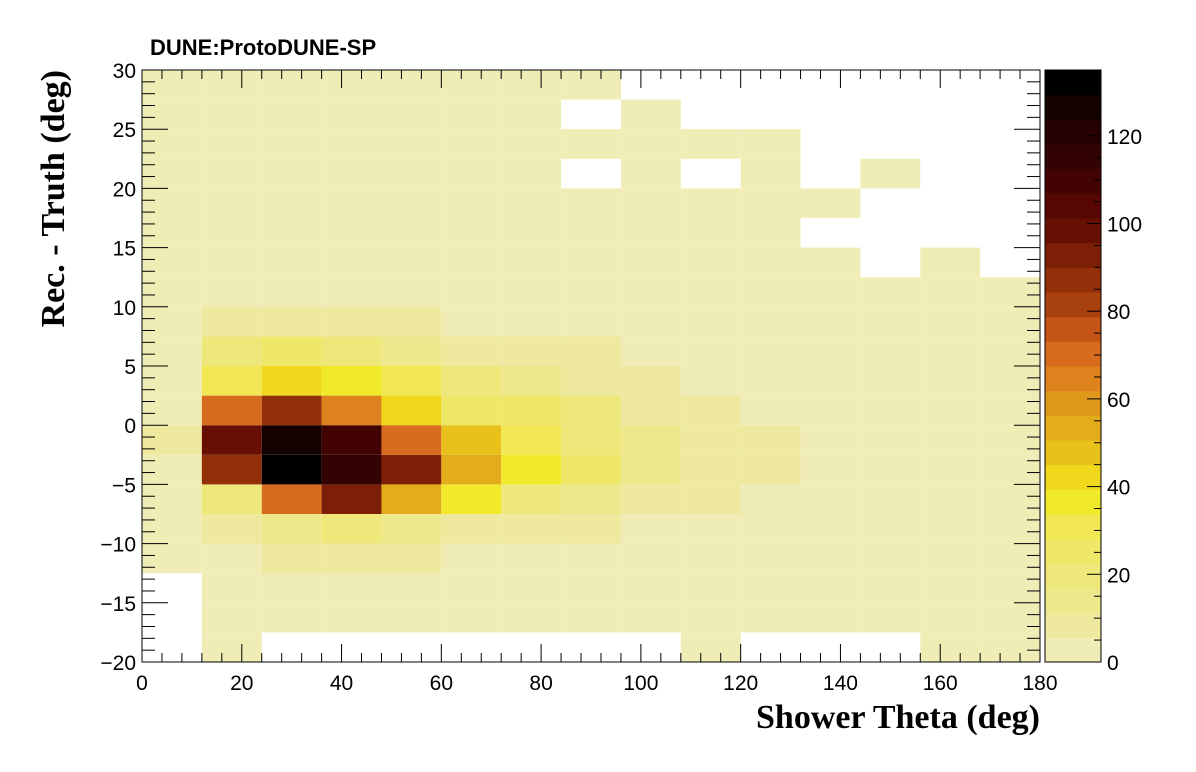  I want to click on x-tick-label: 100, so click(640, 683).